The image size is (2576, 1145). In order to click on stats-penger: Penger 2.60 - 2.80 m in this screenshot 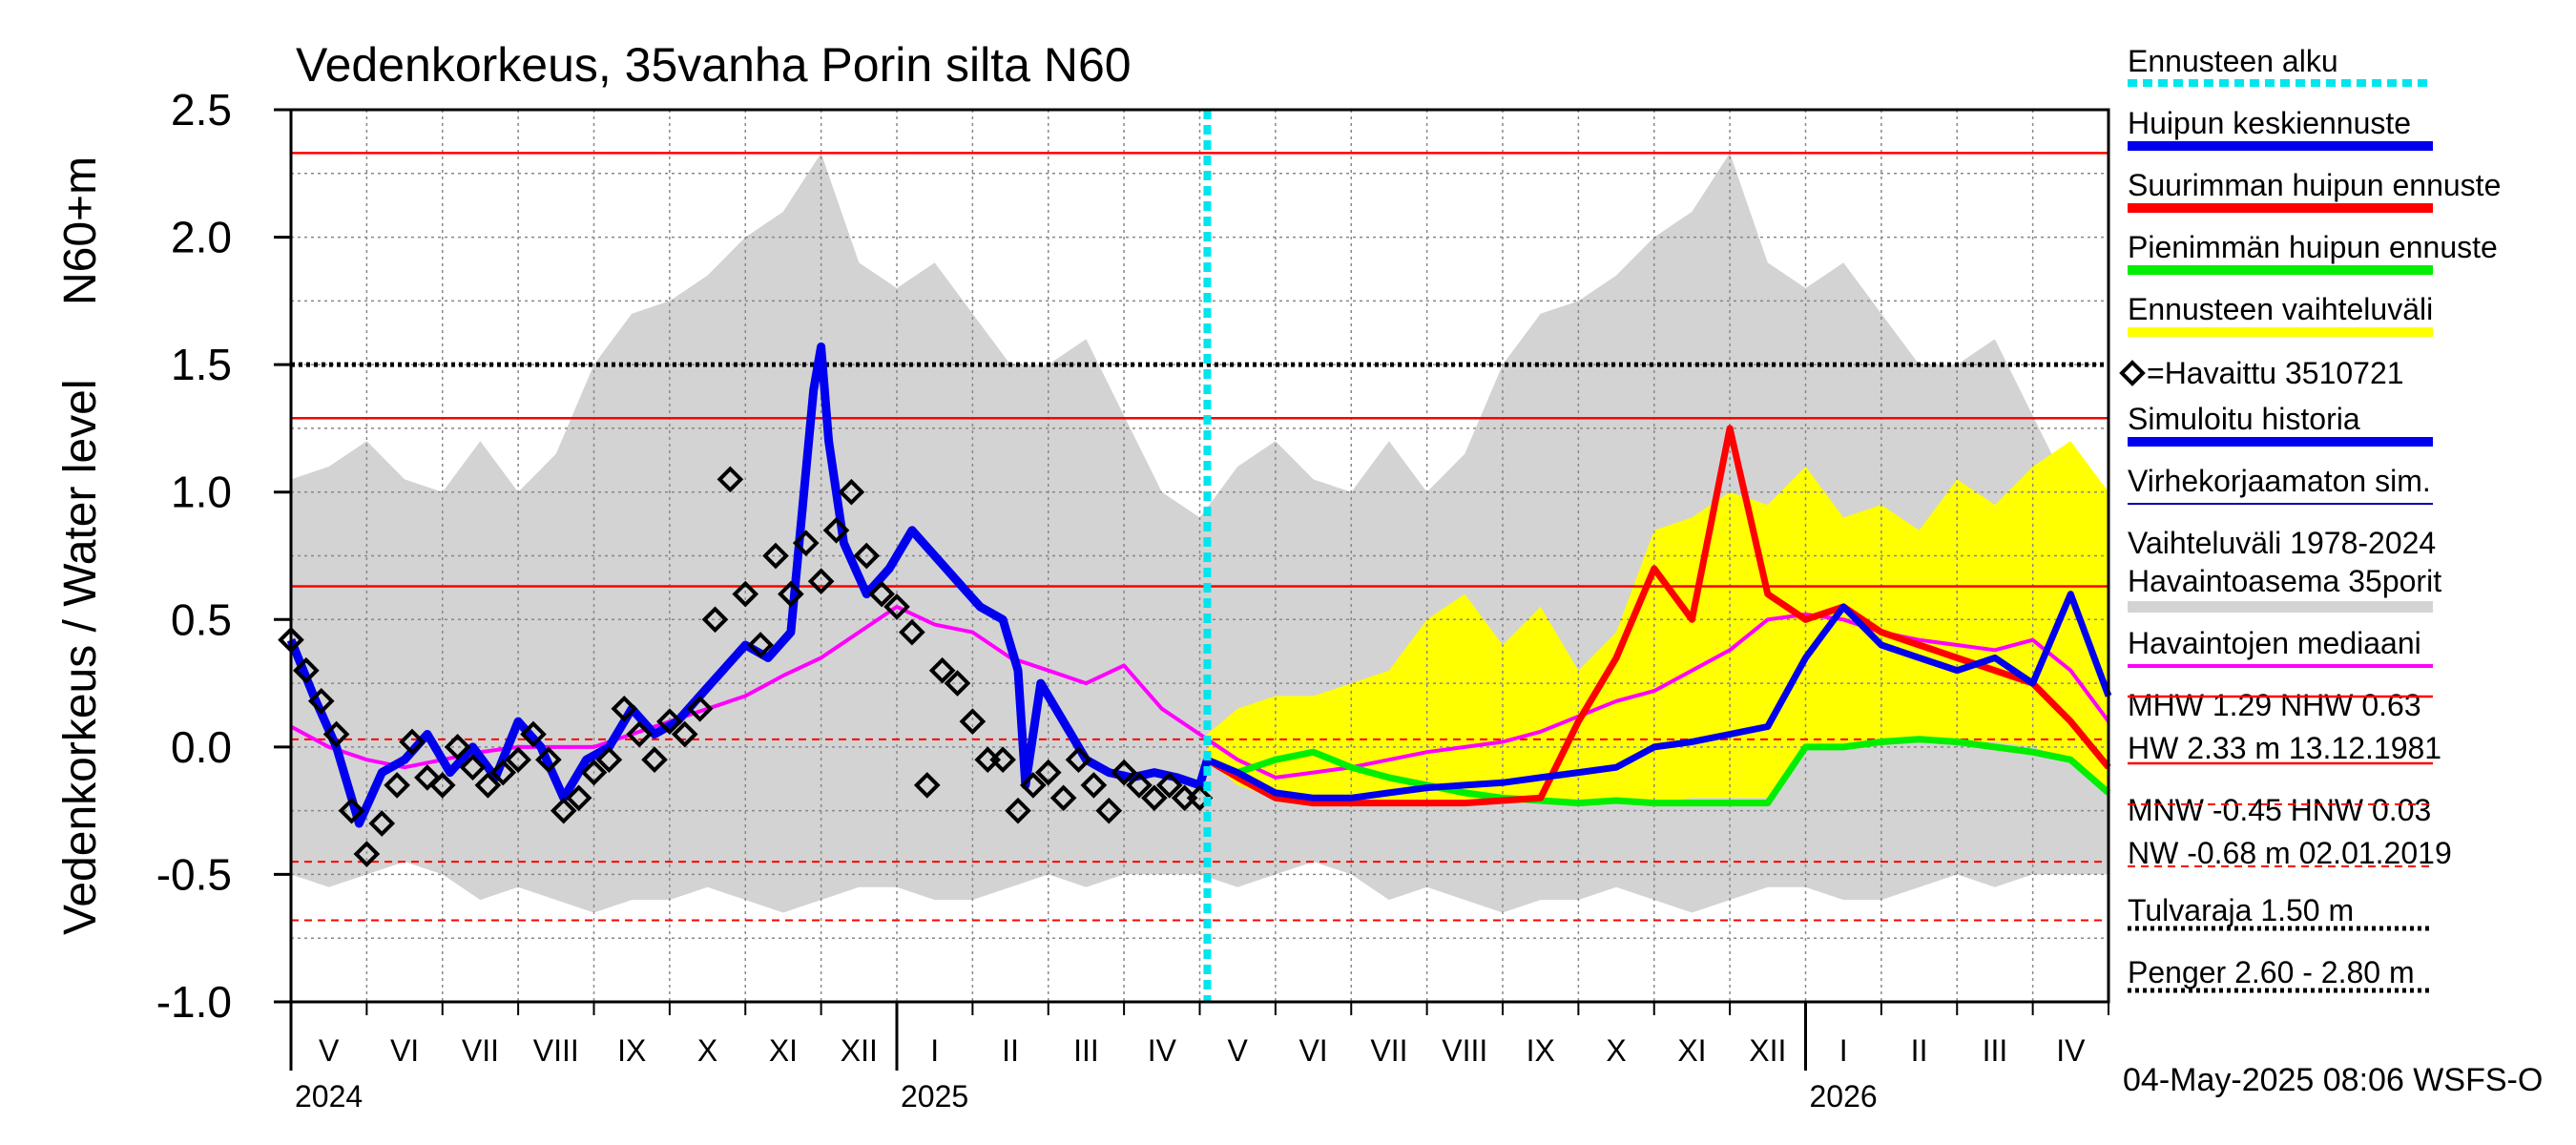, I will do `click(2271, 972)`.